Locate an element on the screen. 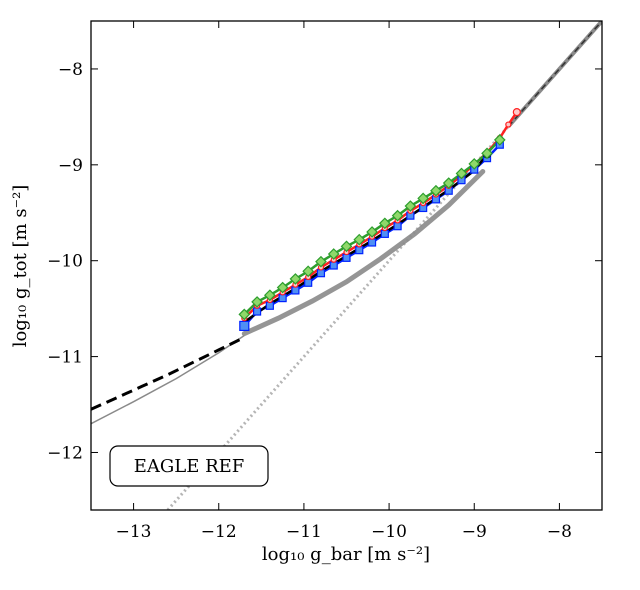 The image size is (640, 590). y-tick-label: −9 is located at coordinates (70, 166).